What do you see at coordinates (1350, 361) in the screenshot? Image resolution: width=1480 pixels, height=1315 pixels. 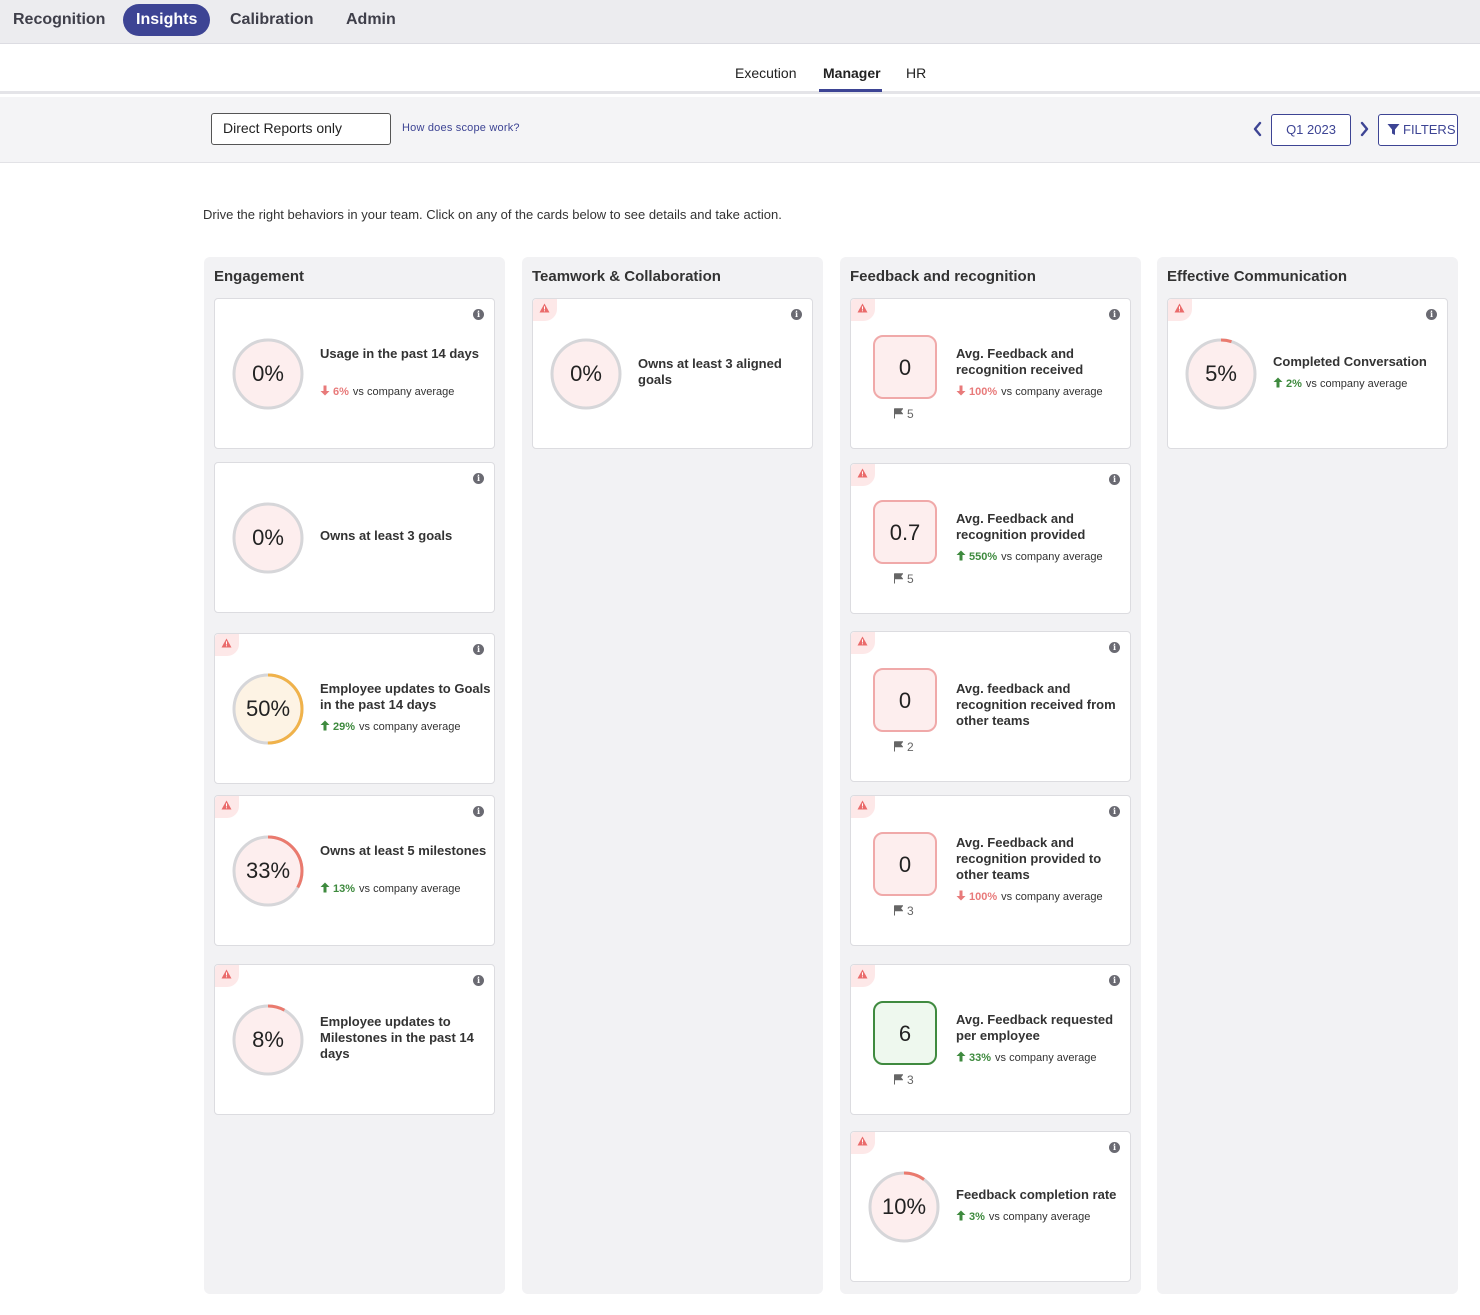 I see `metric-title: Completed Conversation` at bounding box center [1350, 361].